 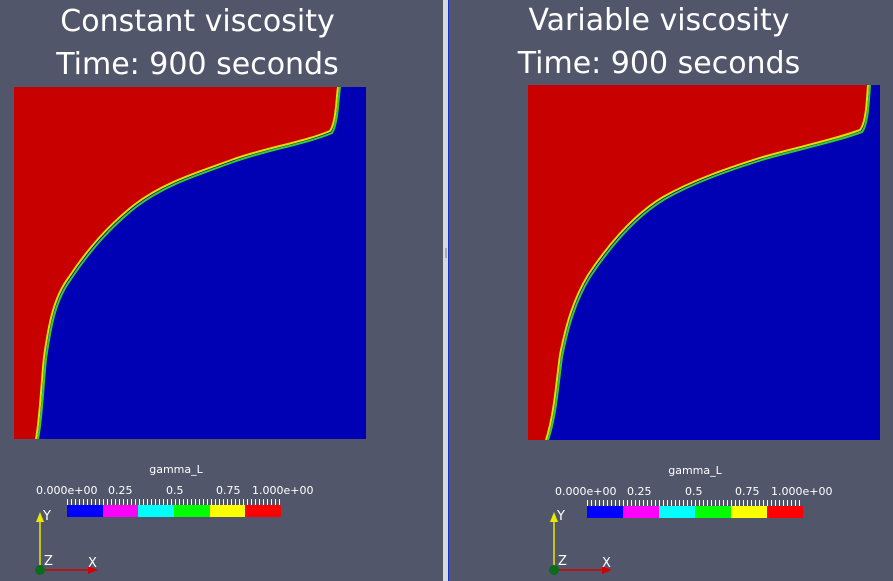 I want to click on splitter-grip-icon, so click(x=446, y=253).